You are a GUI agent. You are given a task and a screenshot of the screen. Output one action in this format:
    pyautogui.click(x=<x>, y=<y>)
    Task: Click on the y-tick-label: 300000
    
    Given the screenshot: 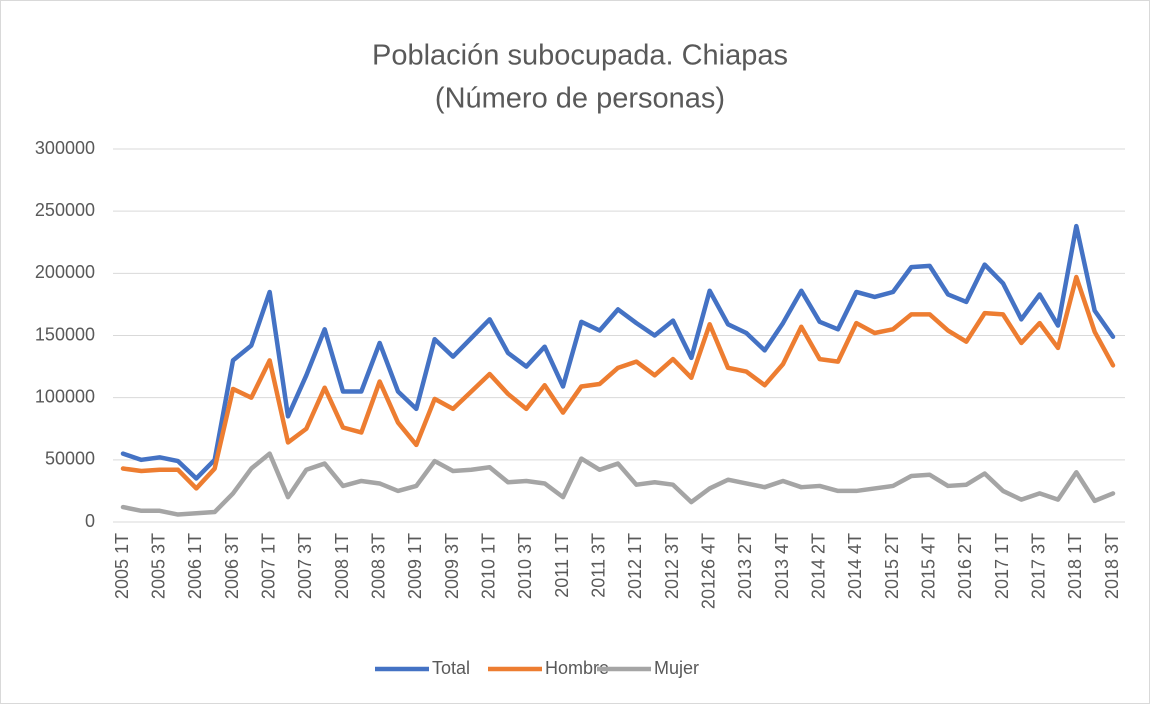 What is the action you would take?
    pyautogui.click(x=65, y=148)
    